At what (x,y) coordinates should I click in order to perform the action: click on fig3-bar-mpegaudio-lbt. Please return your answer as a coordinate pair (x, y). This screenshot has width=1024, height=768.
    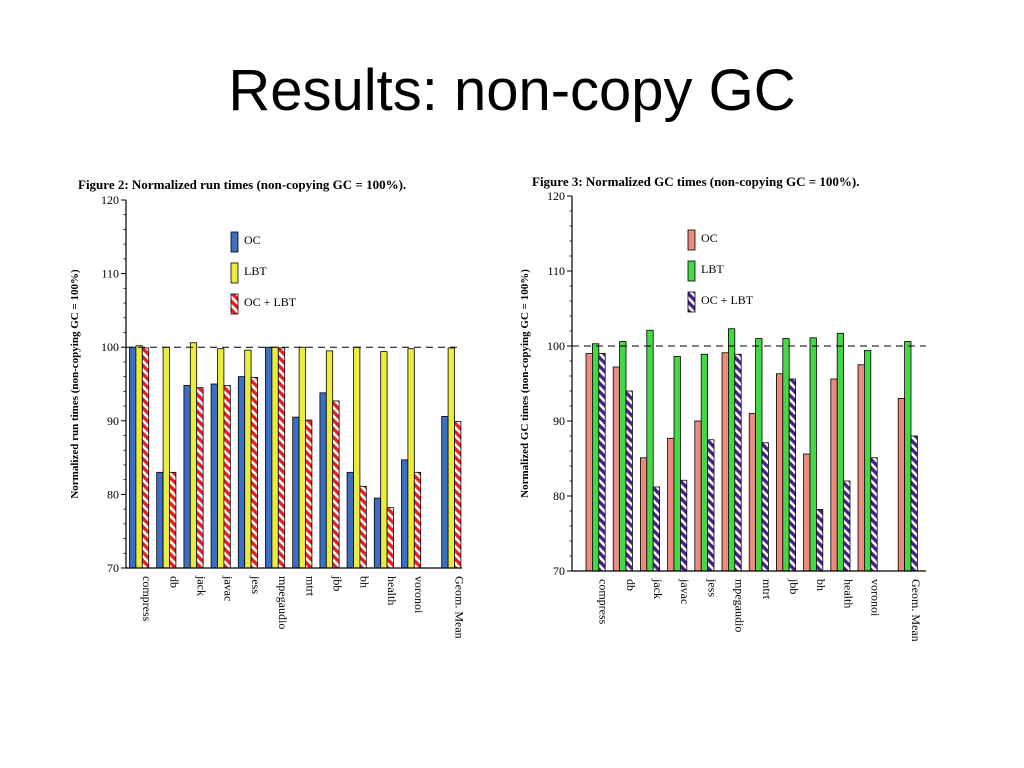
    Looking at the image, I should click on (731, 450).